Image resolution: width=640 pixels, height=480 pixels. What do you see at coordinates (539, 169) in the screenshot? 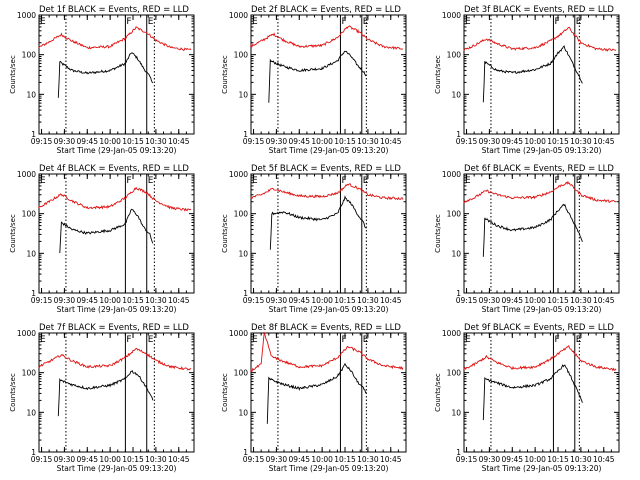
I see `panel-title: Det 6f BLACK = Events, RED = LLD` at bounding box center [539, 169].